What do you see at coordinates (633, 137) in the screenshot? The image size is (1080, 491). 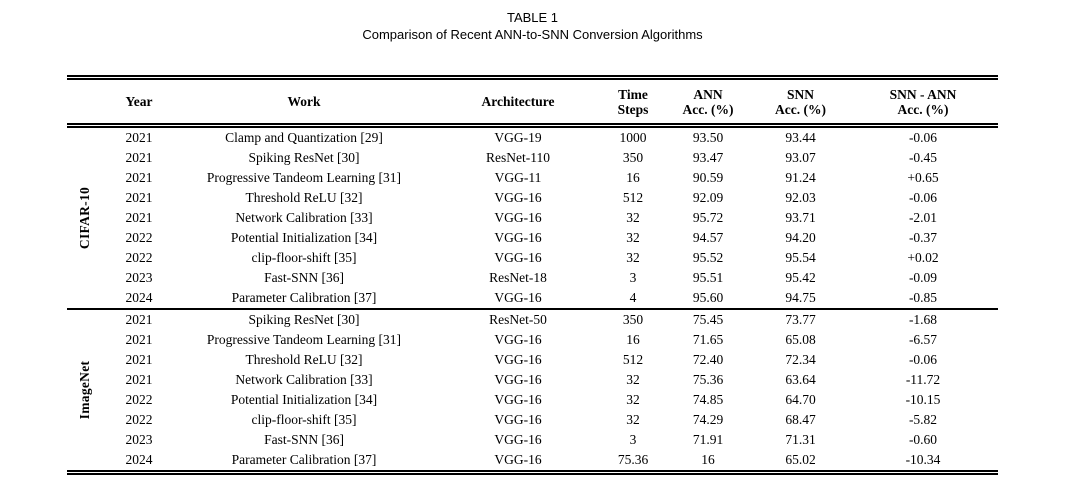 I see `cell-time-steps: 1000` at bounding box center [633, 137].